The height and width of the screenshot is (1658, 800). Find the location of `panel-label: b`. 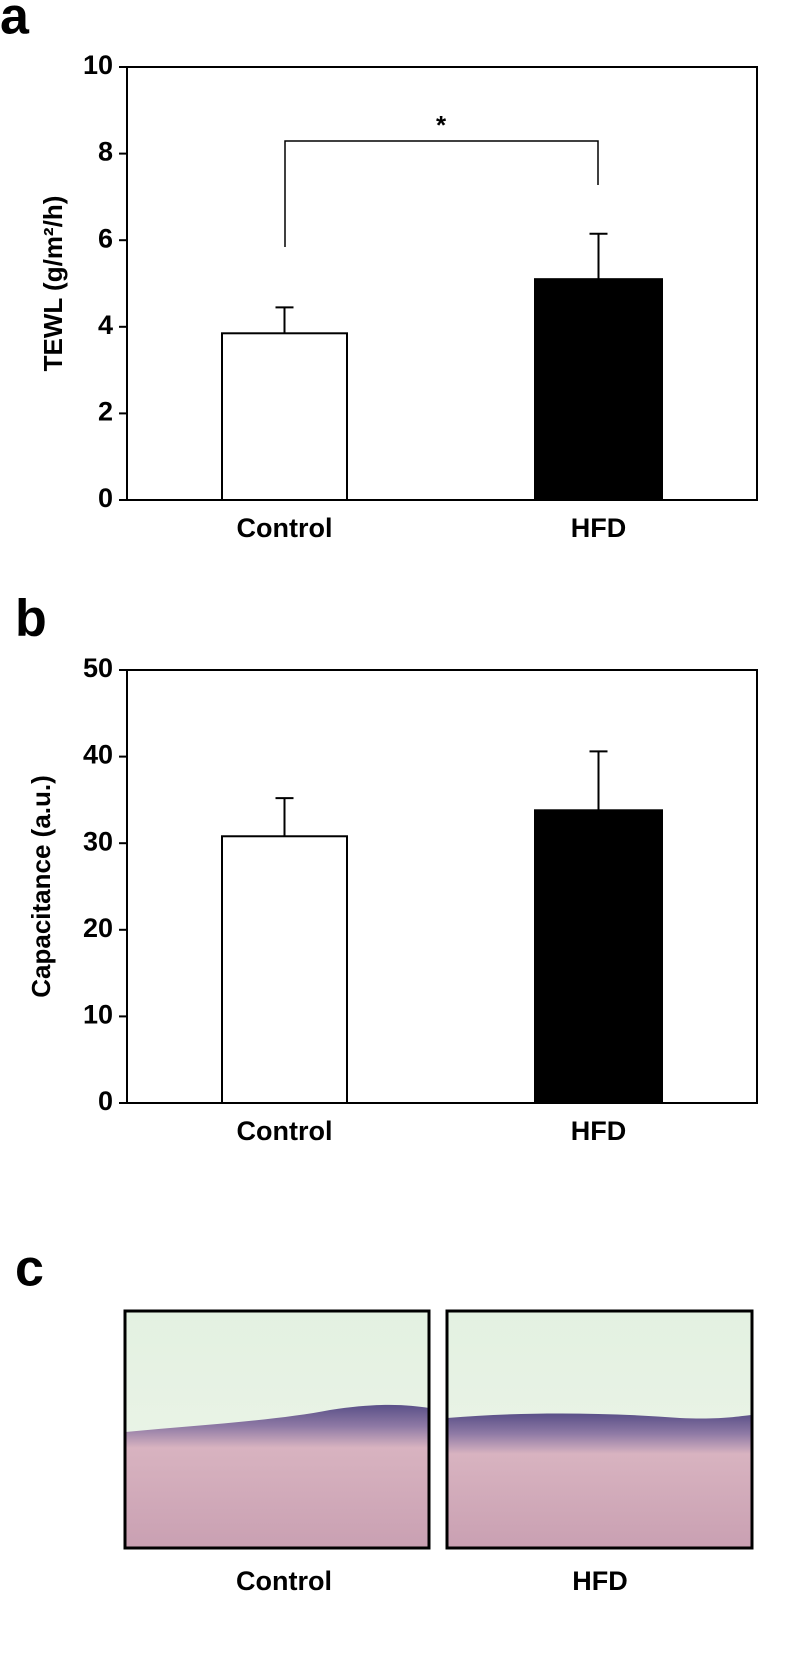

panel-label: b is located at coordinates (31, 619).